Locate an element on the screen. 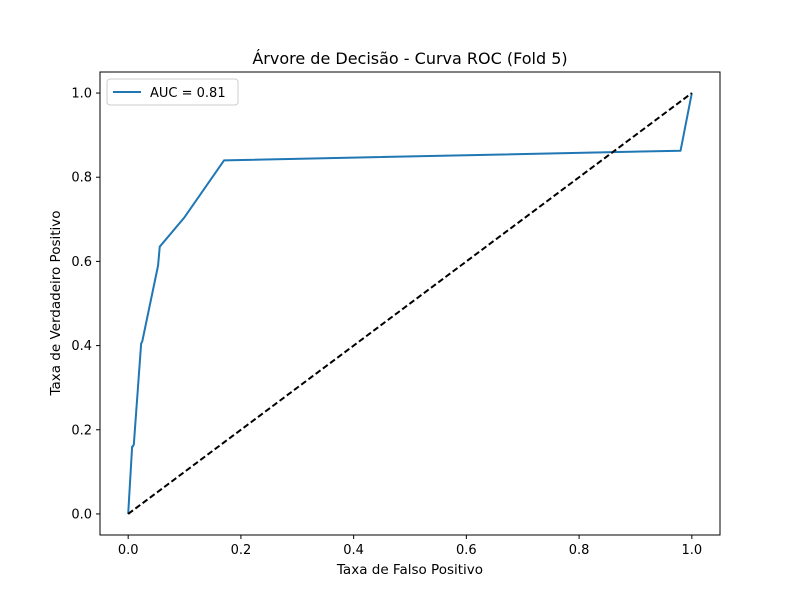 The image size is (800, 600). legend: AUC = 0.81 is located at coordinates (172, 92).